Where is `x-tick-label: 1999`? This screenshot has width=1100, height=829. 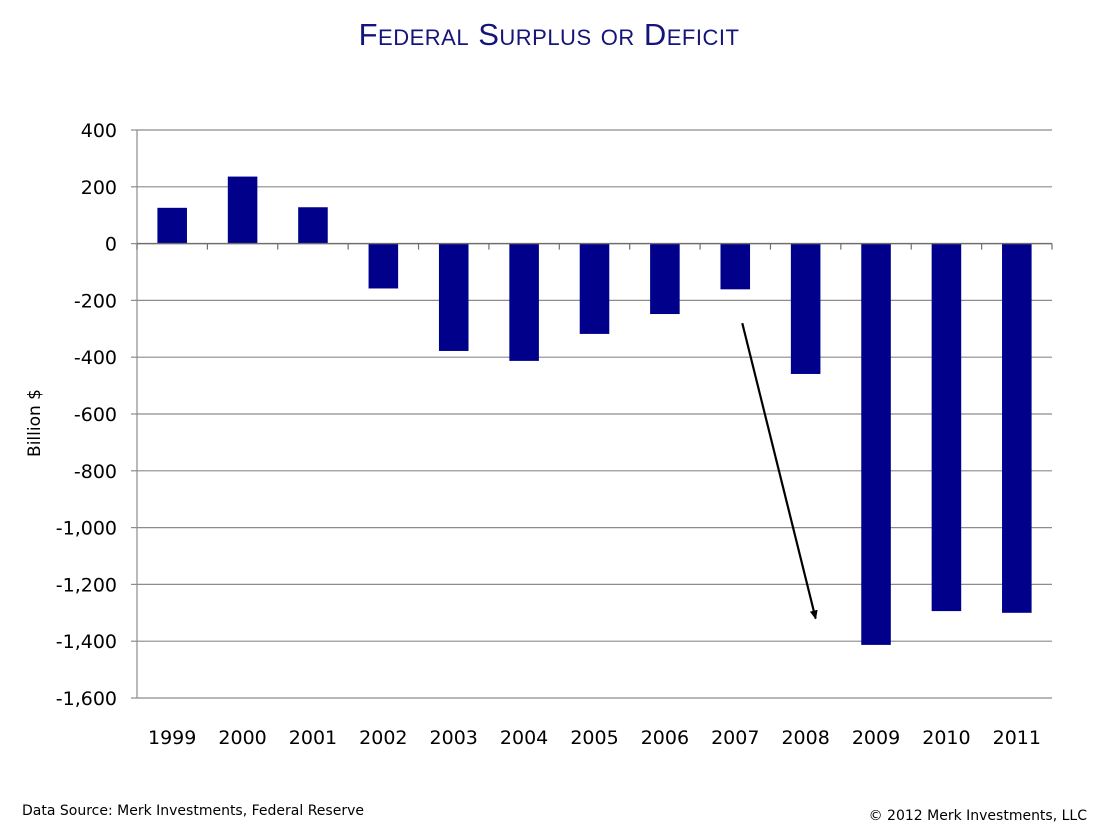 x-tick-label: 1999 is located at coordinates (172, 738).